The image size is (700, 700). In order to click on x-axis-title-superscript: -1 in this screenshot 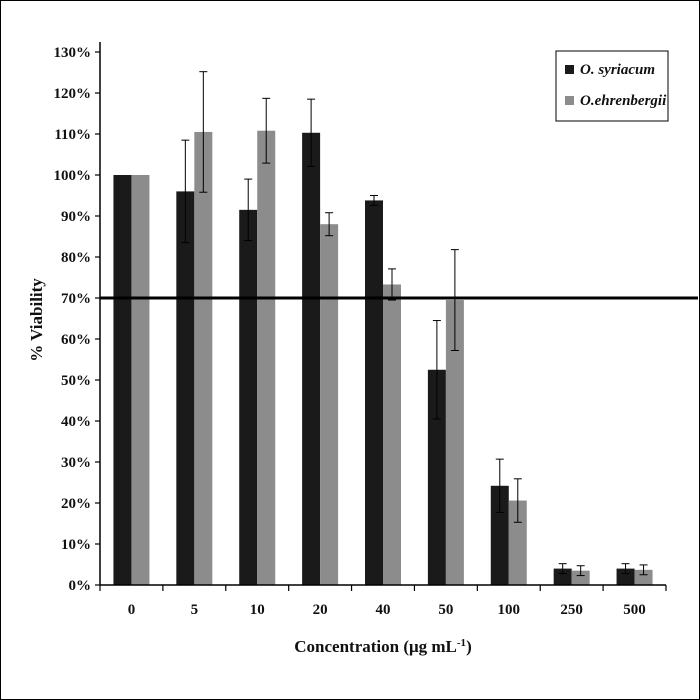, I will do `click(461, 643)`.